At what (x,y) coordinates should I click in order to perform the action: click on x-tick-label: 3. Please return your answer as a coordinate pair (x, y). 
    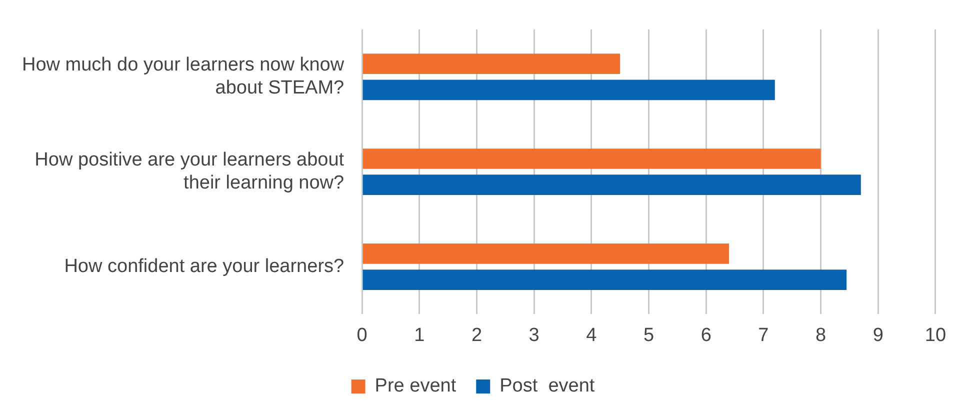
    Looking at the image, I should click on (534, 335).